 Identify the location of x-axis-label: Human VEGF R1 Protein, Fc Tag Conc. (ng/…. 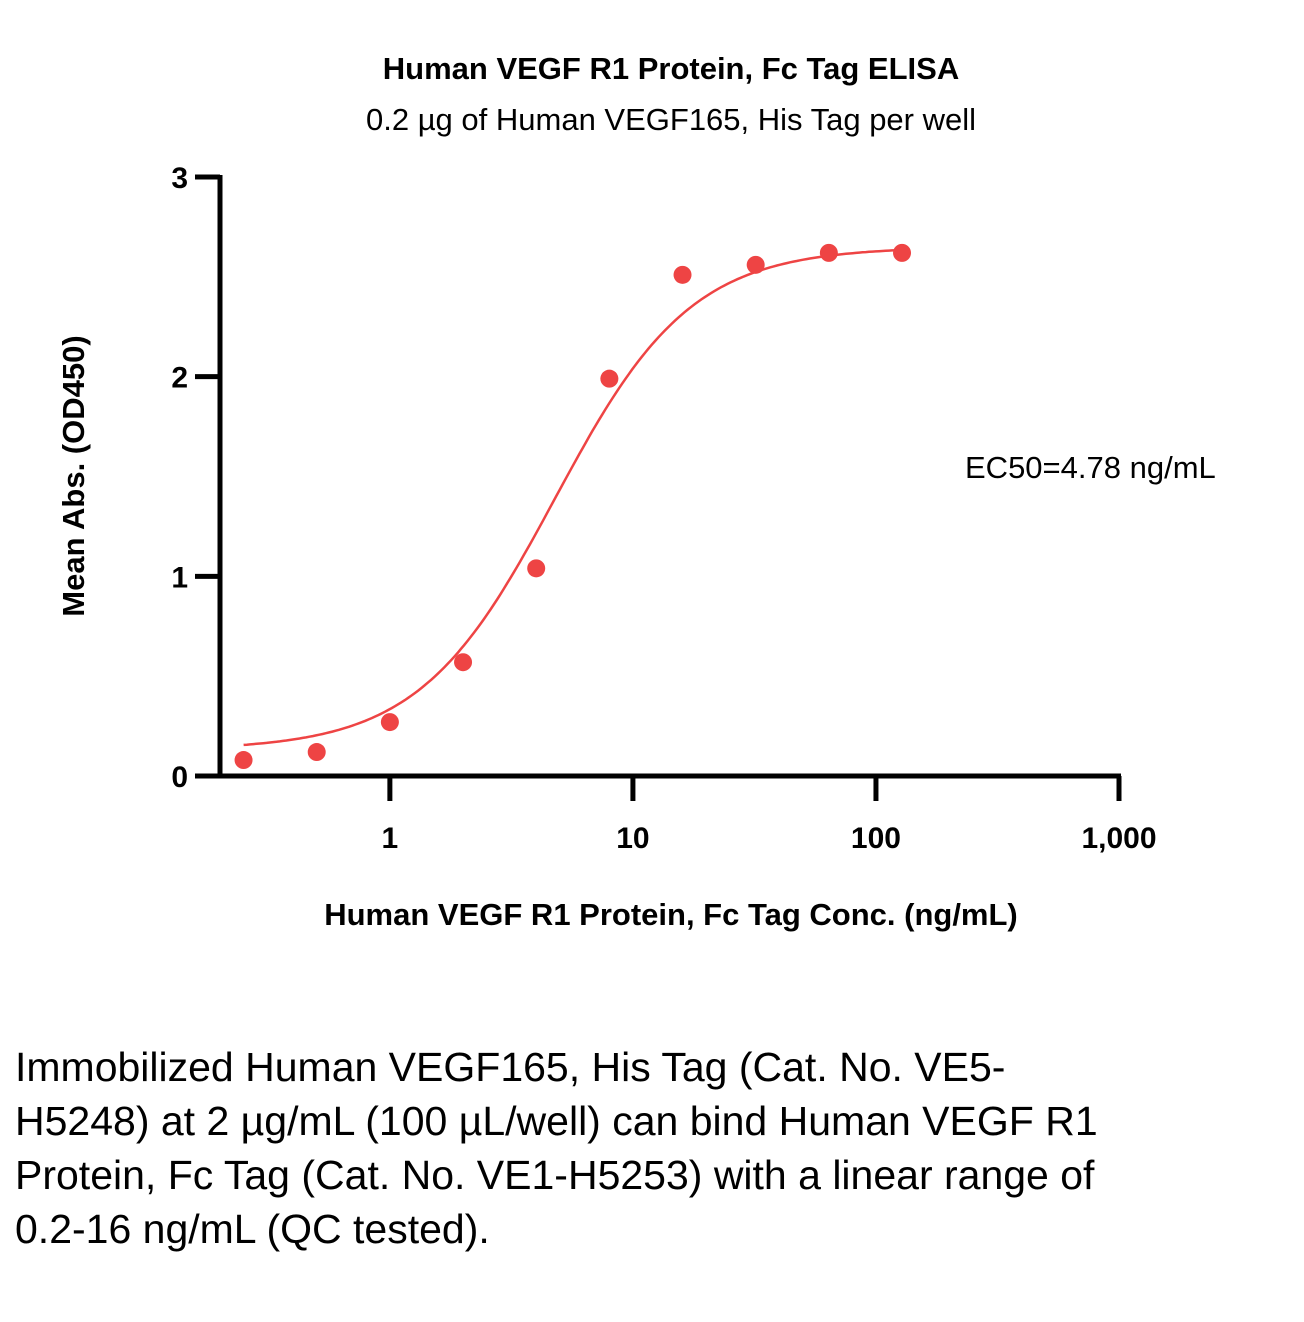
(671, 914).